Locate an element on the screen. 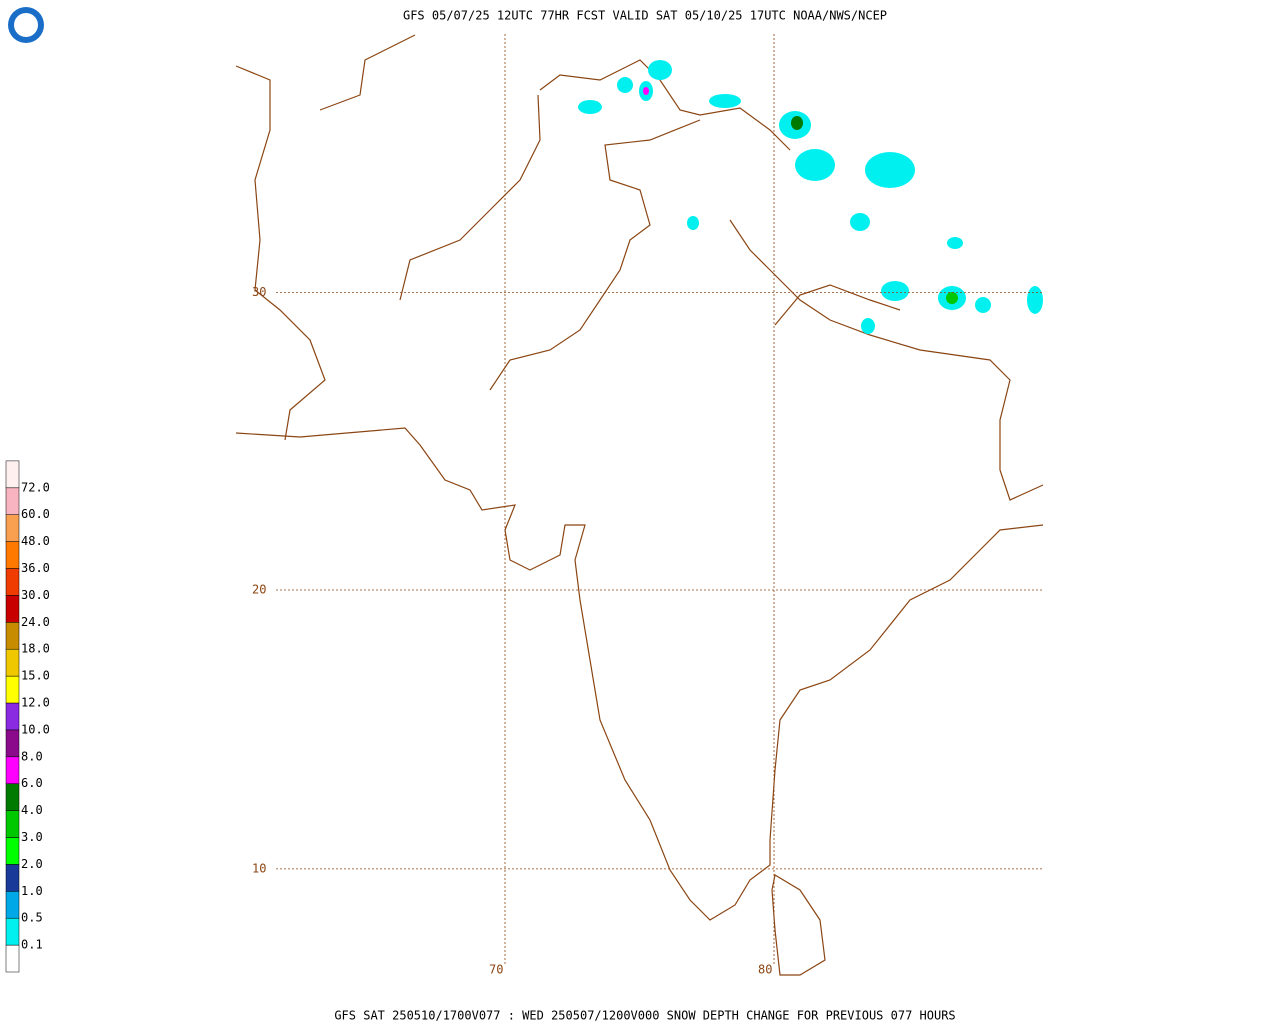 The width and height of the screenshot is (1280, 1028). legend-label: 60.0 is located at coordinates (35, 514).